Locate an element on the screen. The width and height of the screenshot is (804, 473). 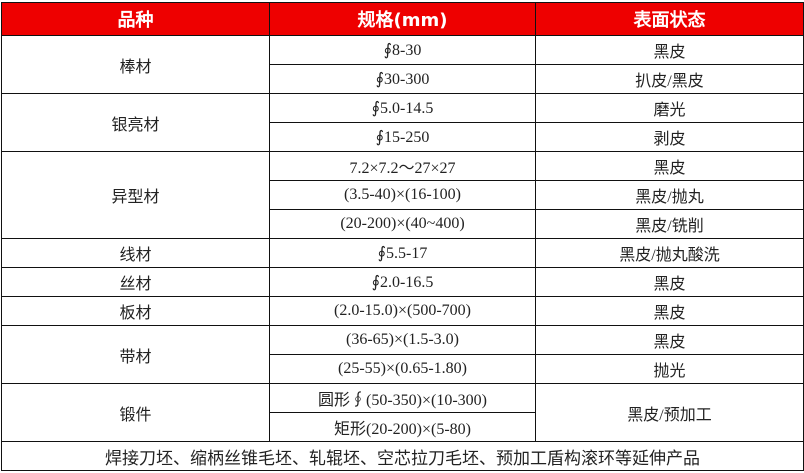
surface-cell: 磨光 is located at coordinates (669, 108).